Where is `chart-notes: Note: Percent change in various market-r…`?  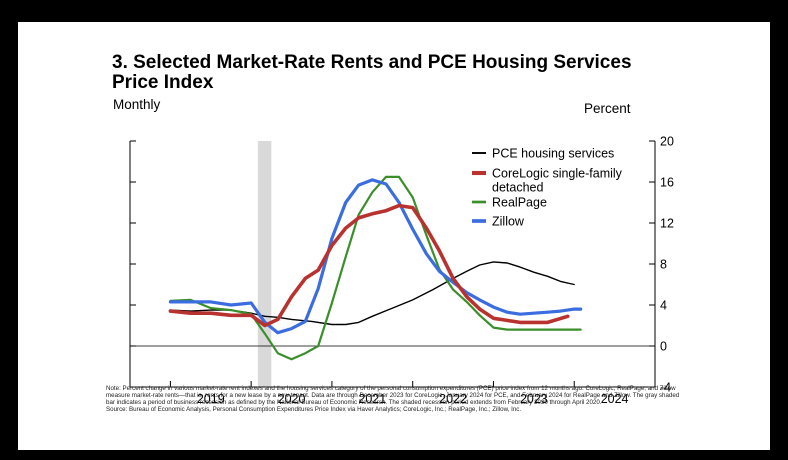
chart-notes: Note: Percent change in various market-r… is located at coordinates (393, 399).